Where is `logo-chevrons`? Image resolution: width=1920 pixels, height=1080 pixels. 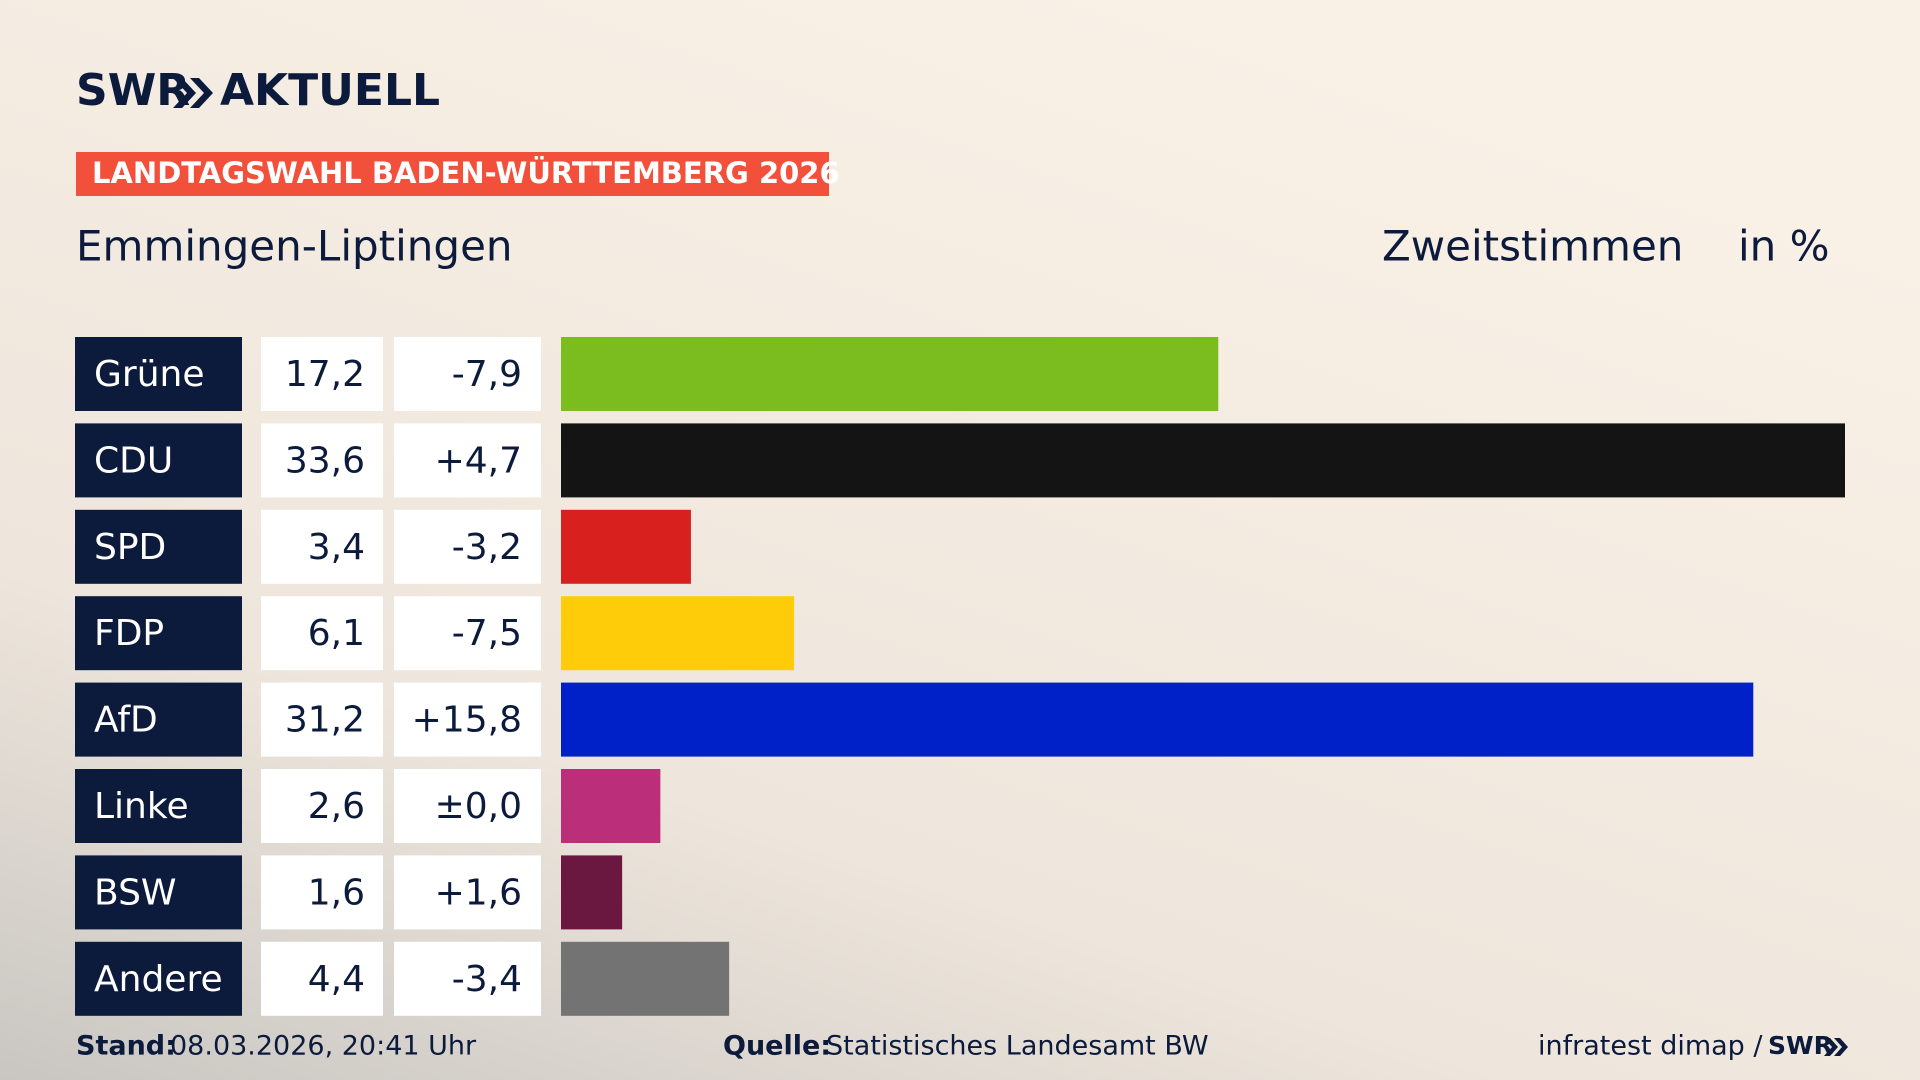
logo-chevrons is located at coordinates (193, 93).